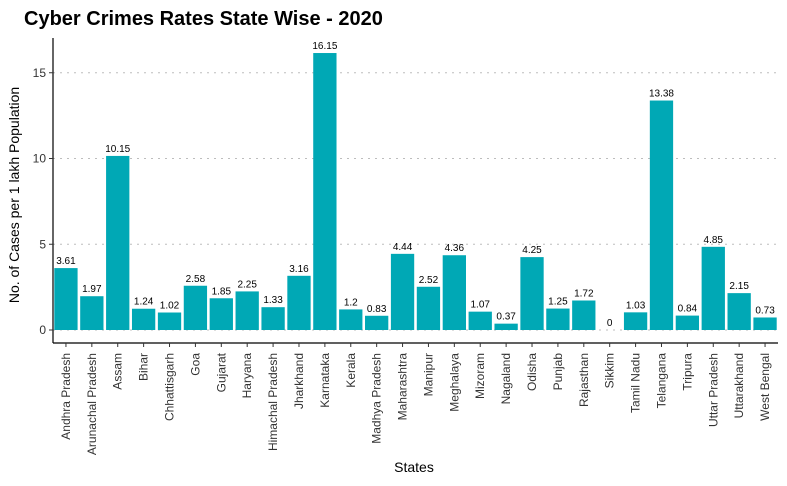 The image size is (787, 486). Describe the element at coordinates (299, 269) in the screenshot. I see `data-label: 3.16` at that location.